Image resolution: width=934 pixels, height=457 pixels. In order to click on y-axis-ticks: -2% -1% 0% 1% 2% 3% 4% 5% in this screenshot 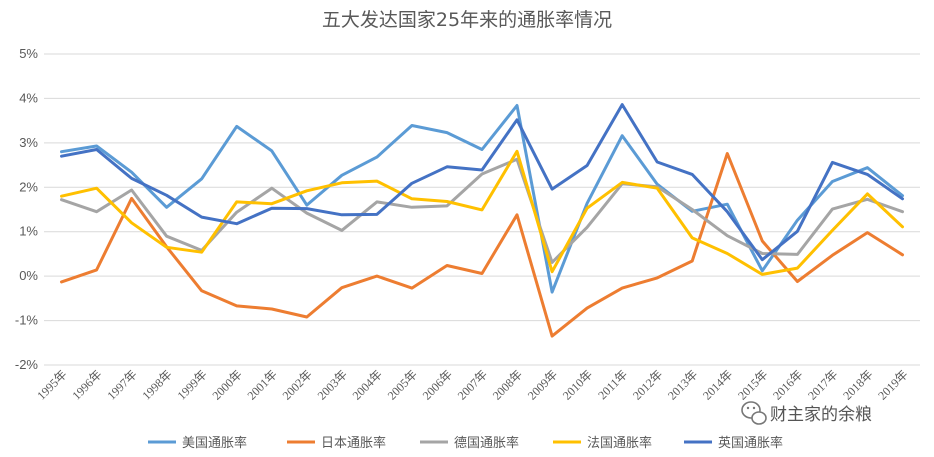, I will do `click(27, 209)`.